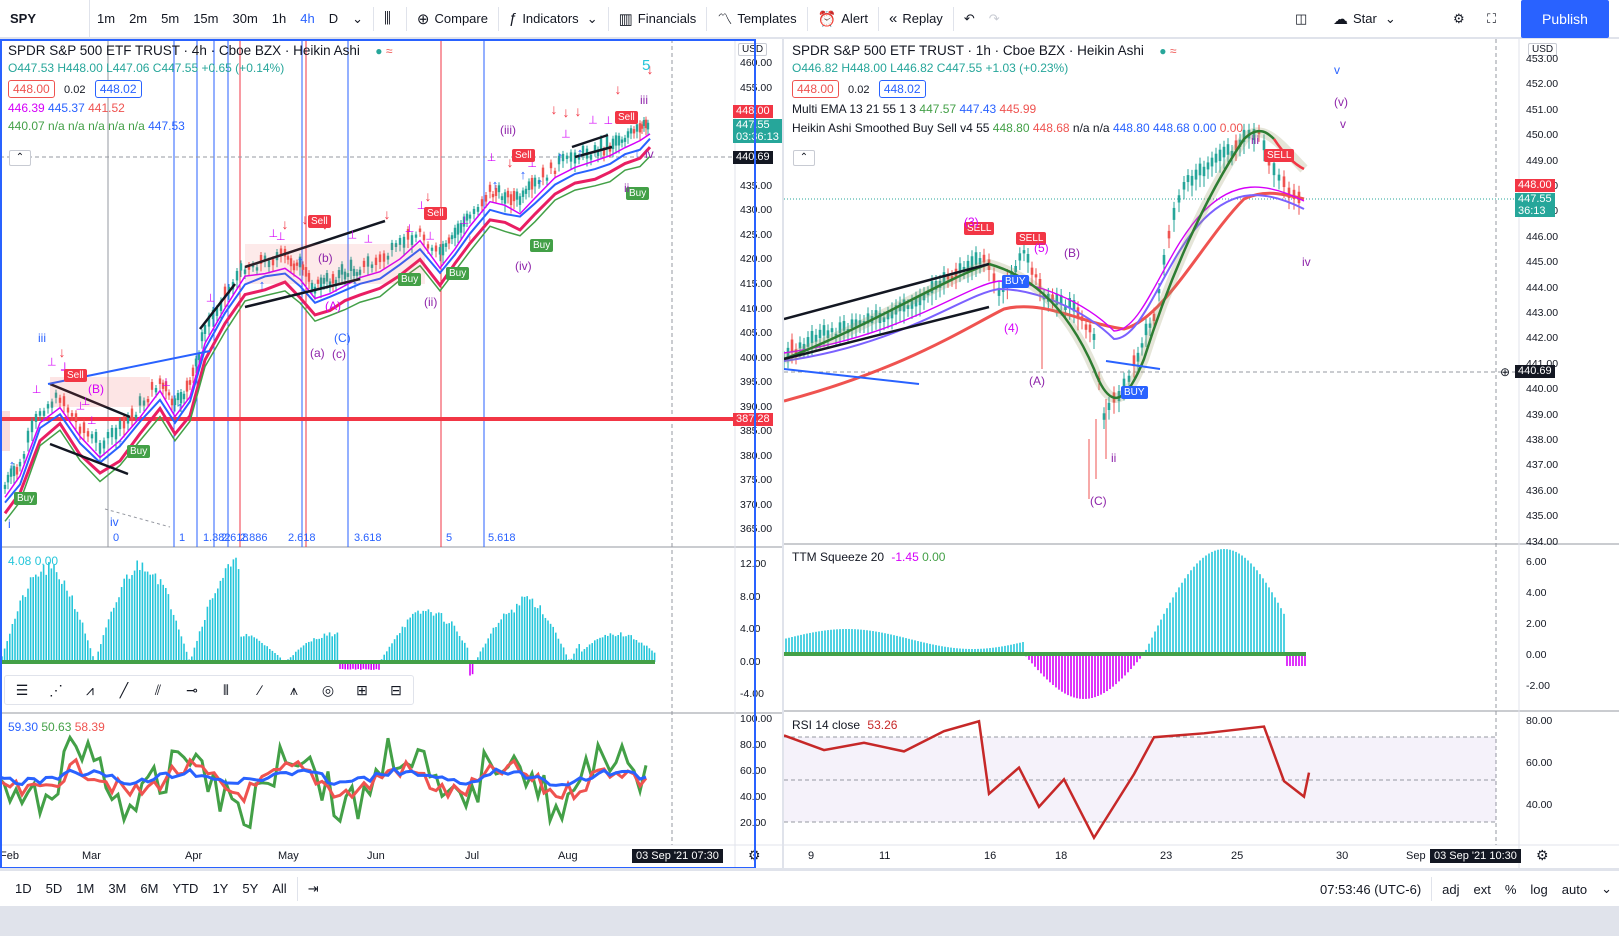 The width and height of the screenshot is (1619, 936). What do you see at coordinates (1505, 372) in the screenshot?
I see `crosshair-plus-icon: ⊕` at bounding box center [1505, 372].